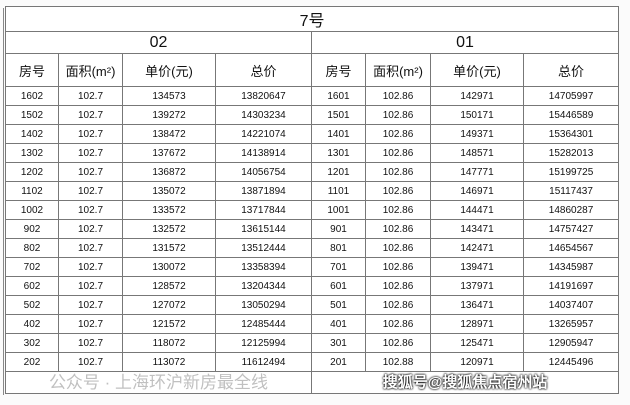  Describe the element at coordinates (571, 134) in the screenshot. I see `table-cell: 15364301` at that location.